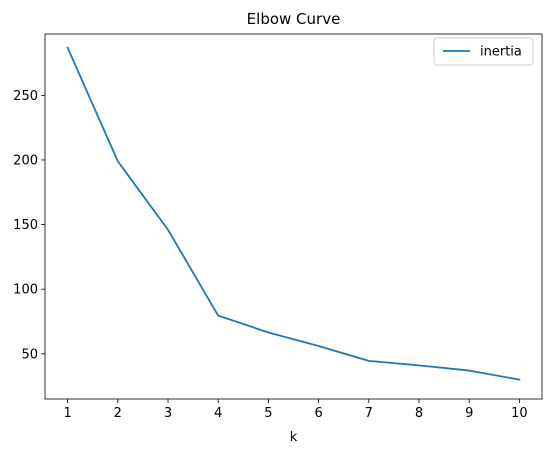 The height and width of the screenshot is (455, 552). I want to click on x-tick-label: 4, so click(218, 413).